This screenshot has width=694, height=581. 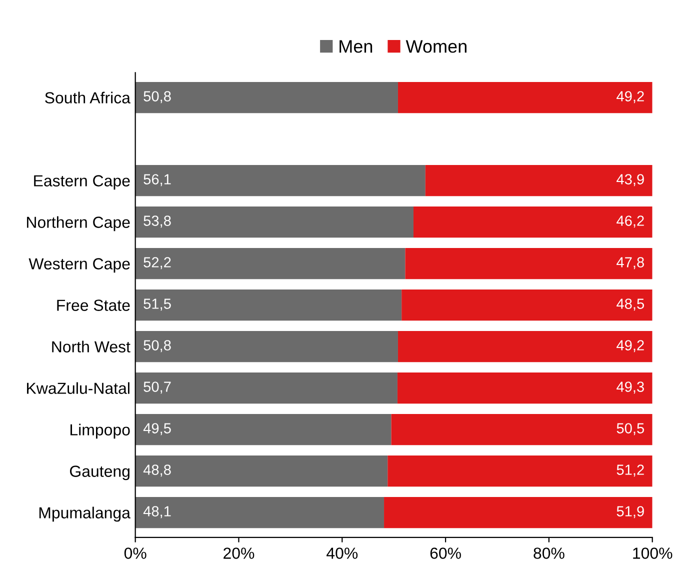 What do you see at coordinates (157, 470) in the screenshot?
I see `data-label: 48,8` at bounding box center [157, 470].